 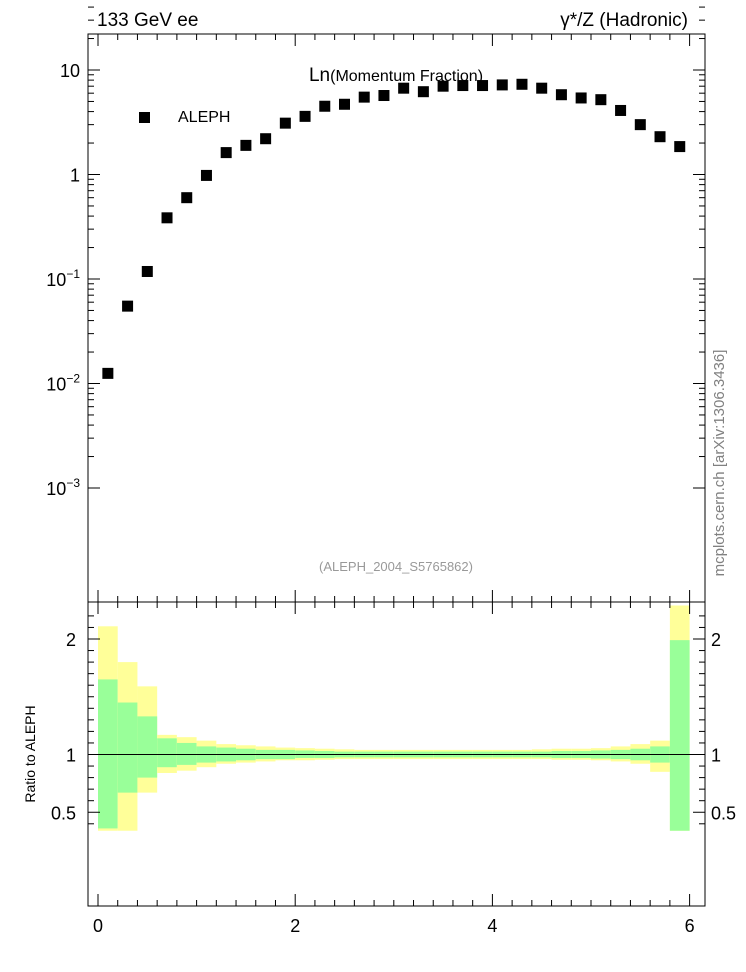 I want to click on legend-marker-aleph, so click(x=144, y=117).